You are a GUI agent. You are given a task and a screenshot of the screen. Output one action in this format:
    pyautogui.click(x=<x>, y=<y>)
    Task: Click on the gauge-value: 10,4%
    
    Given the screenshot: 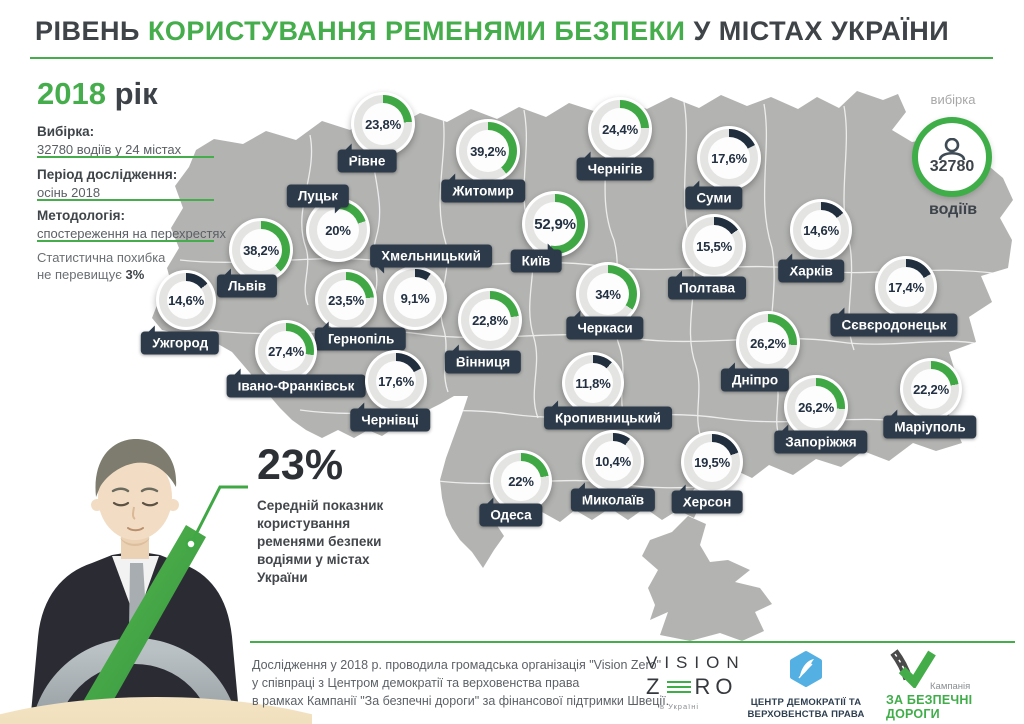 What is the action you would take?
    pyautogui.click(x=613, y=461)
    